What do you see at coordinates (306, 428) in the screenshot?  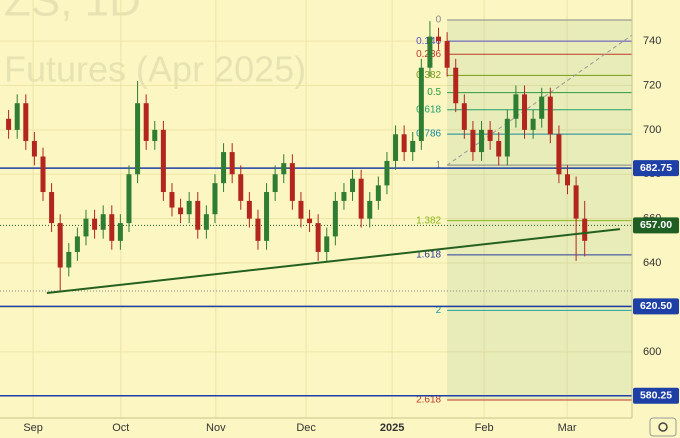 I see `x-tick-label: Dec` at bounding box center [306, 428].